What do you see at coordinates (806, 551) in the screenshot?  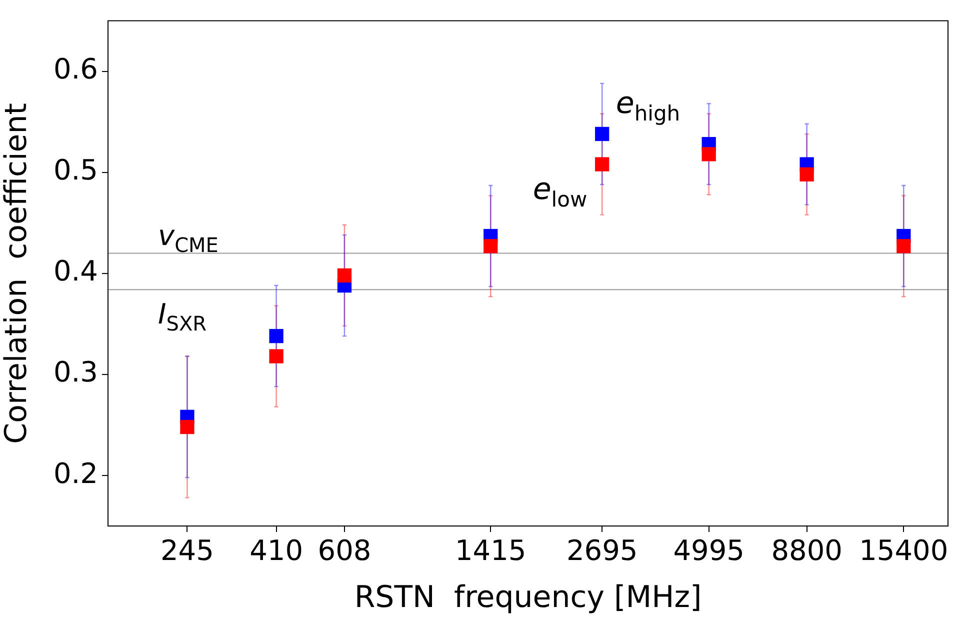 I see `x-tick-label: 8800` at bounding box center [806, 551].